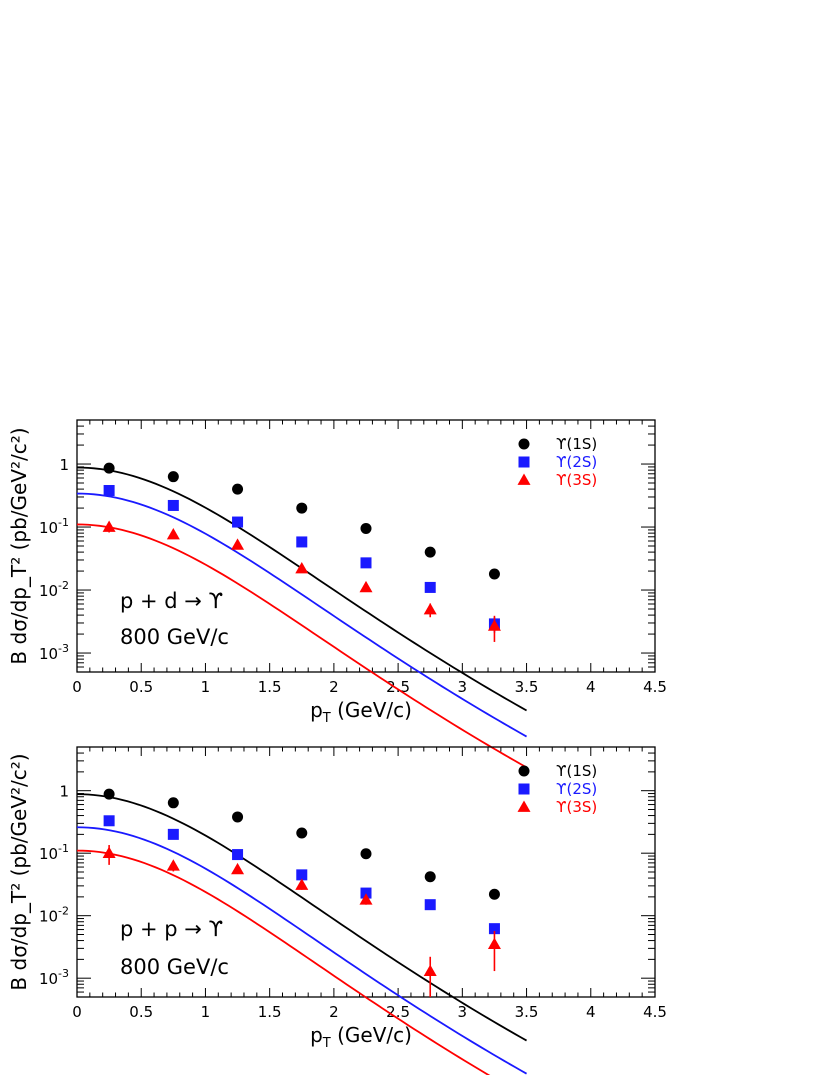  Describe the element at coordinates (54, 589) in the screenshot. I see `y-tick-label: 10⁻²` at that location.